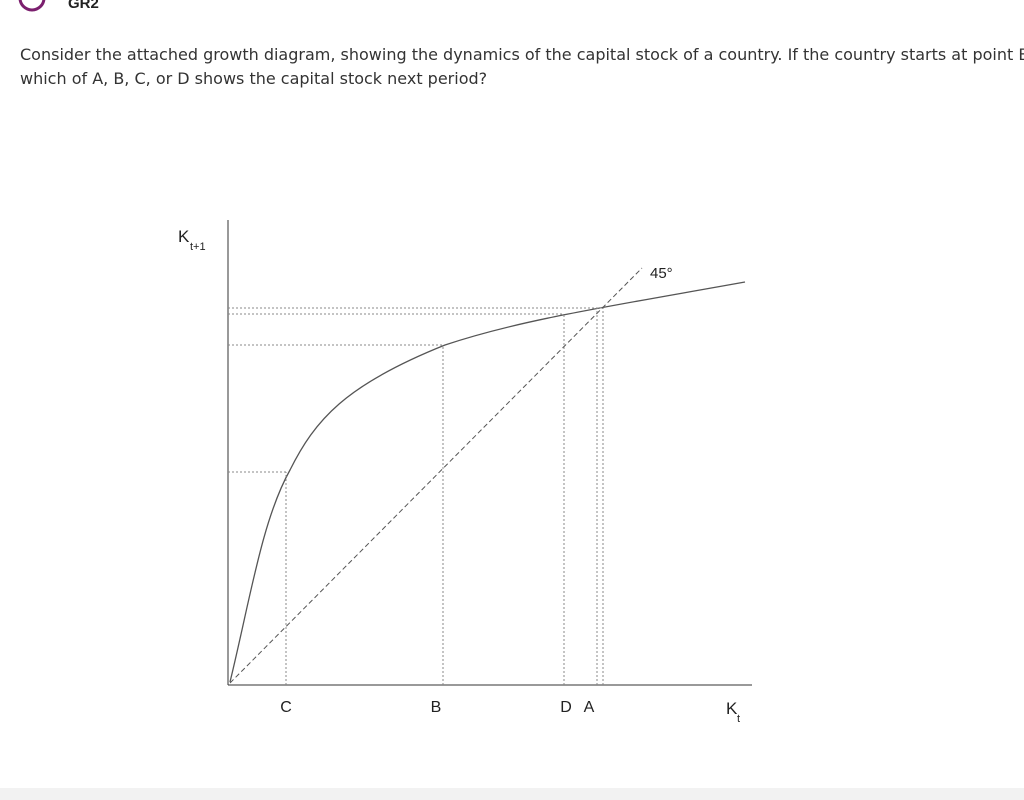 The width and height of the screenshot is (1024, 800). What do you see at coordinates (436, 707) in the screenshot?
I see `point-label: B` at bounding box center [436, 707].